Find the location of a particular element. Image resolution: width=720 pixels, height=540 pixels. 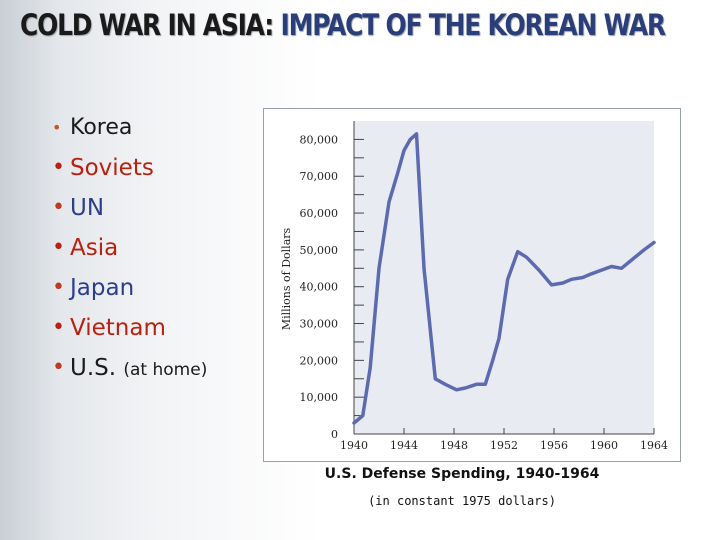

y-tick-label: 50,000 is located at coordinates (319, 250).